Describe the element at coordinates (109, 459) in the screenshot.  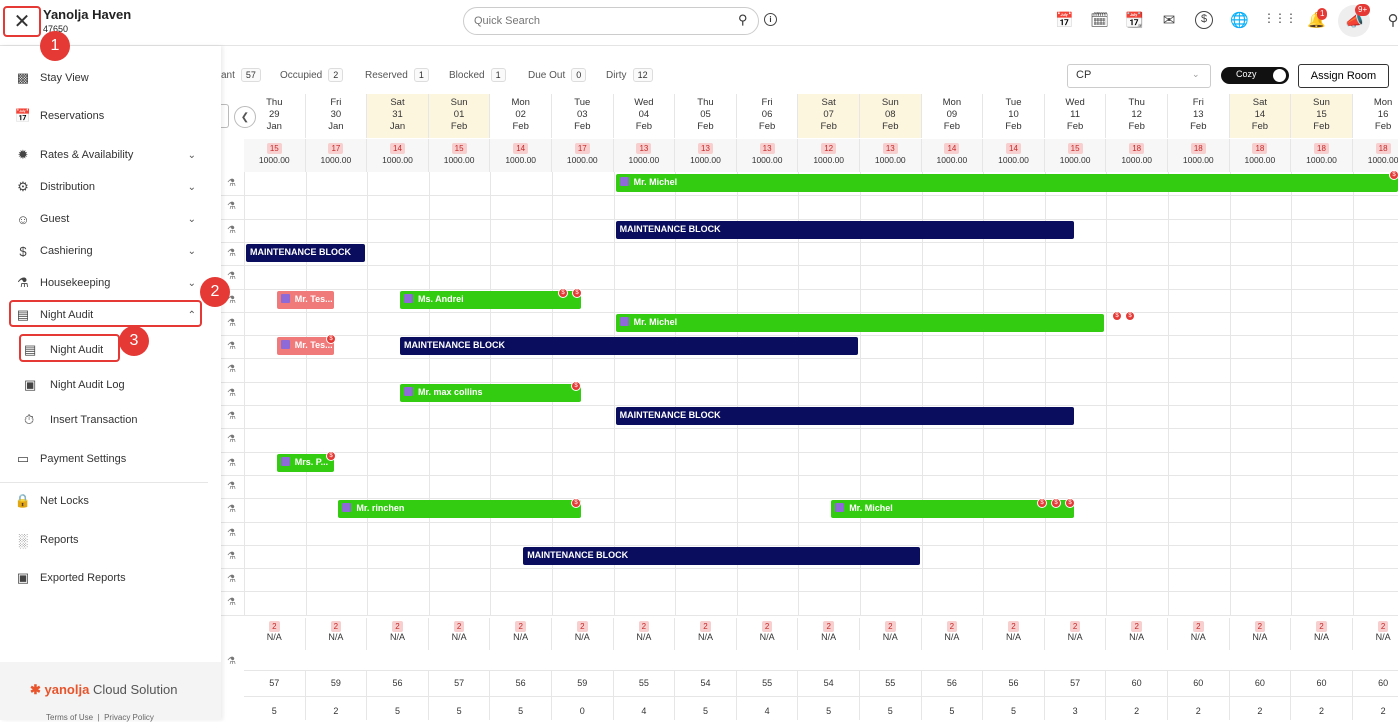
I see `sidebar-item-payment-settings: ▭ Payment Settings` at that location.